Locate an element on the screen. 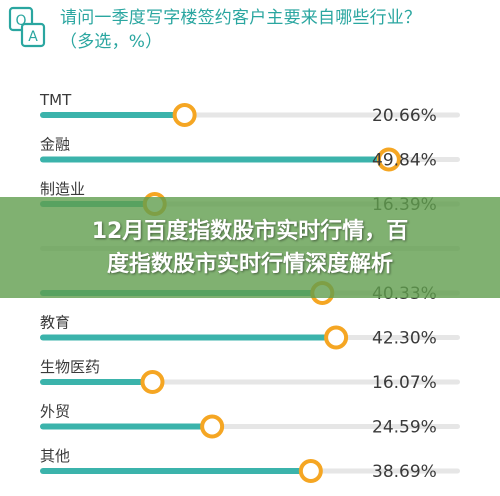 The height and width of the screenshot is (496, 500). category-label: 生物医药 is located at coordinates (70, 367).